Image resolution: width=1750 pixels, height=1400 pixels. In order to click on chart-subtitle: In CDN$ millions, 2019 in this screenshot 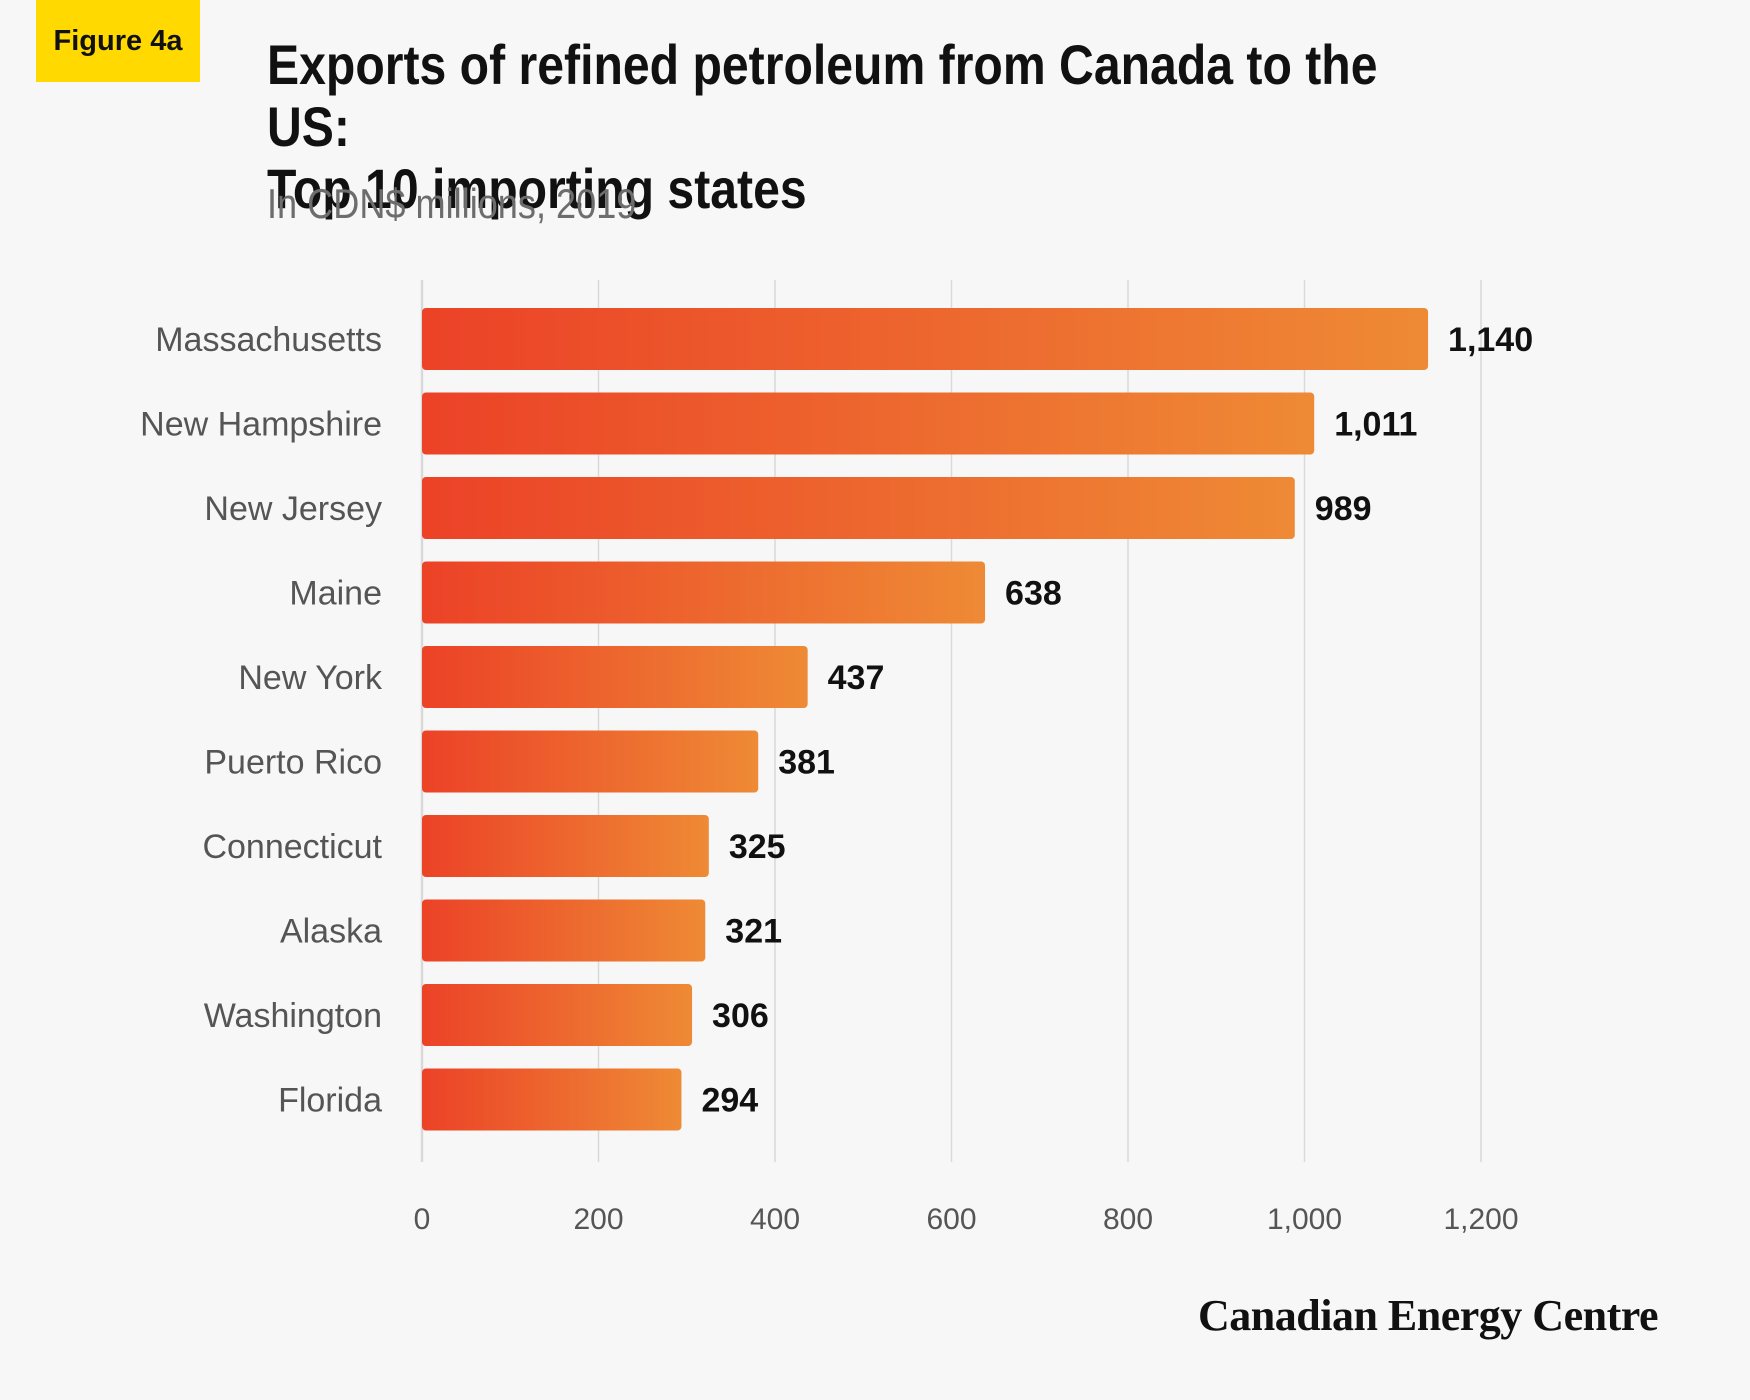, I will do `click(452, 203)`.